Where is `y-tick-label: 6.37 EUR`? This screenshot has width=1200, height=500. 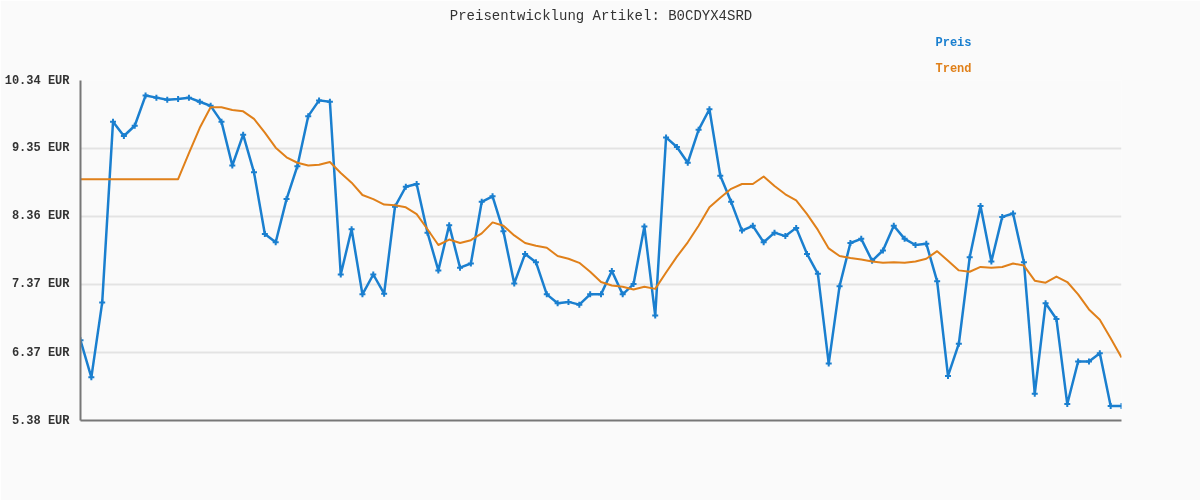 y-tick-label: 6.37 EUR is located at coordinates (41, 352).